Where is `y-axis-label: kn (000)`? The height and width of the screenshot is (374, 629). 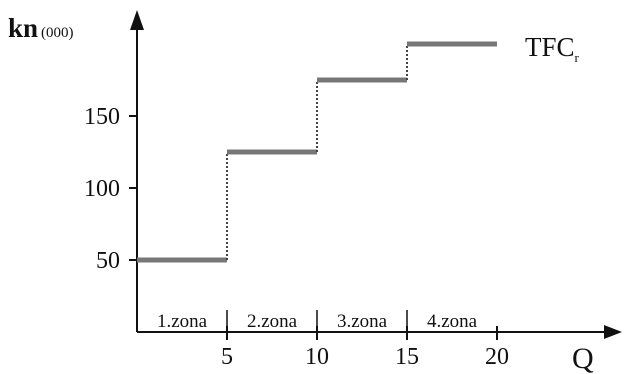 y-axis-label: kn (000) is located at coordinates (41, 28).